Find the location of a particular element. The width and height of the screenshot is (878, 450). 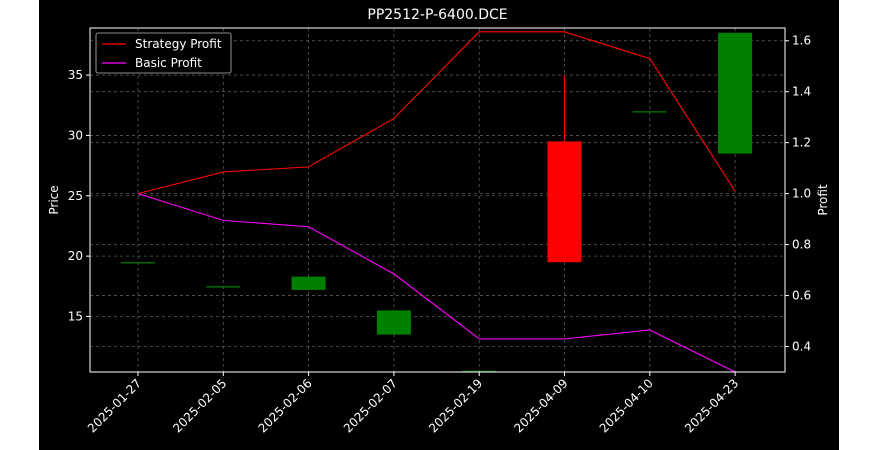

x-tick-label: 2025-04-10 is located at coordinates (626, 405).